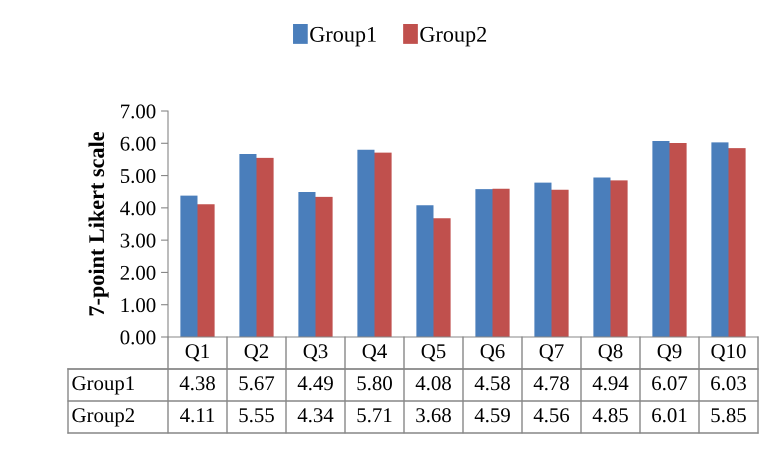 The height and width of the screenshot is (475, 781). I want to click on y-tick-label: 6.00, so click(138, 143).